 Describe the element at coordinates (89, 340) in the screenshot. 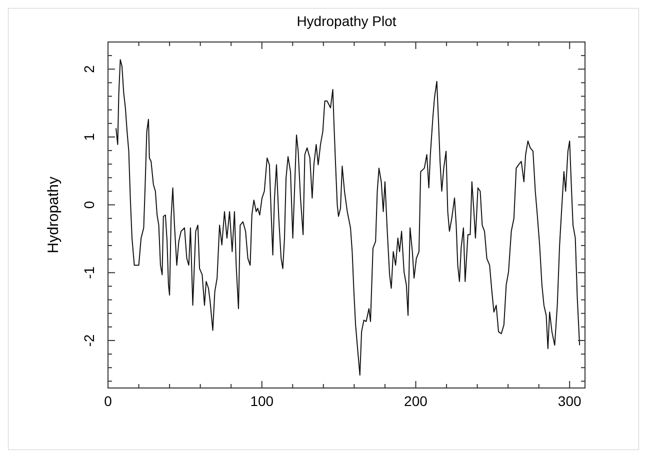

I see `y-tick-label: -2` at that location.